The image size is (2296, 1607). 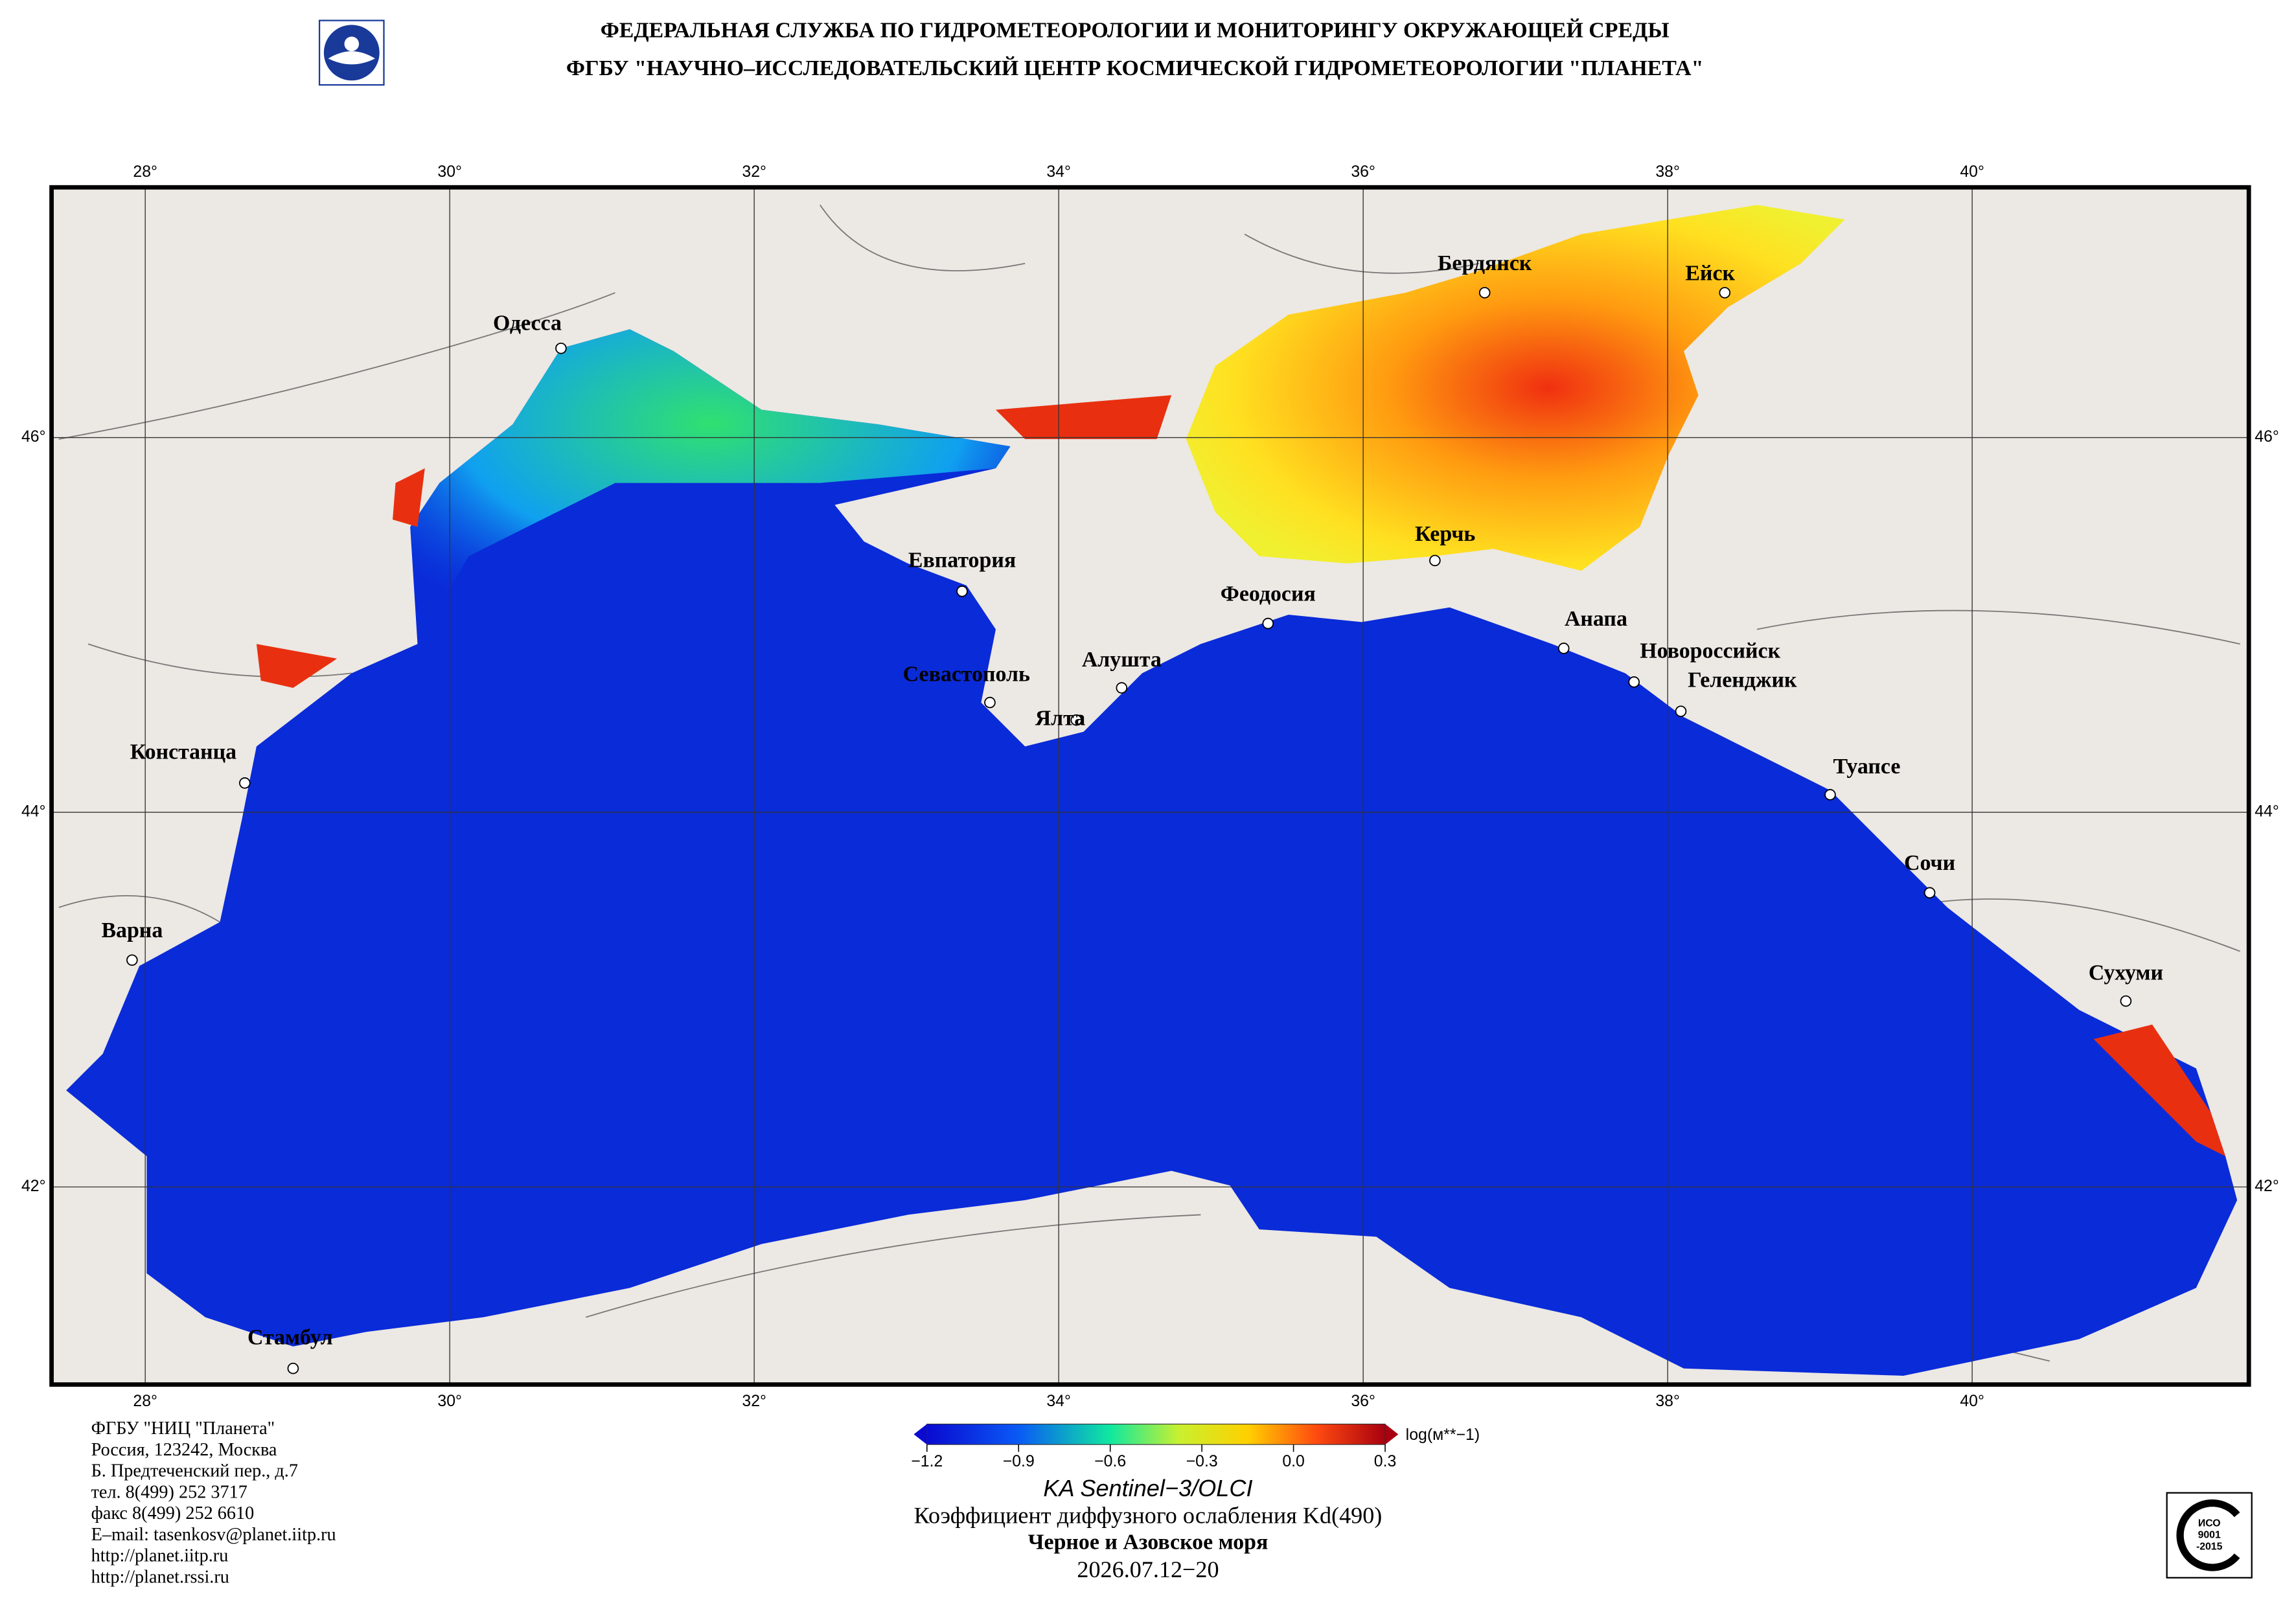 I want to click on address-line: ФГБУ "НИЦ "Планета", so click(x=183, y=1429).